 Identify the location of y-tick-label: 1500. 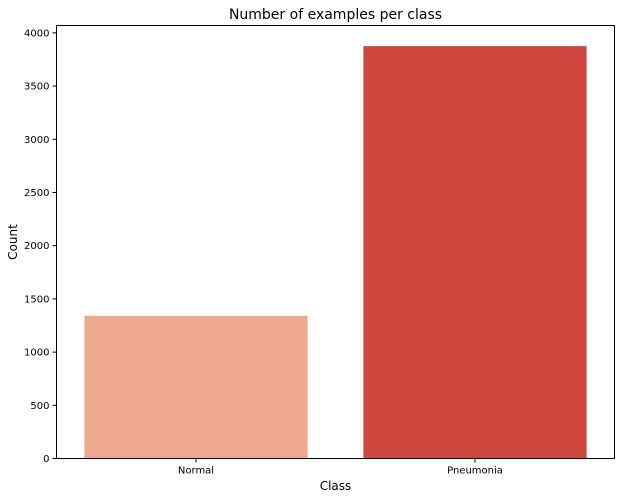
(36, 299).